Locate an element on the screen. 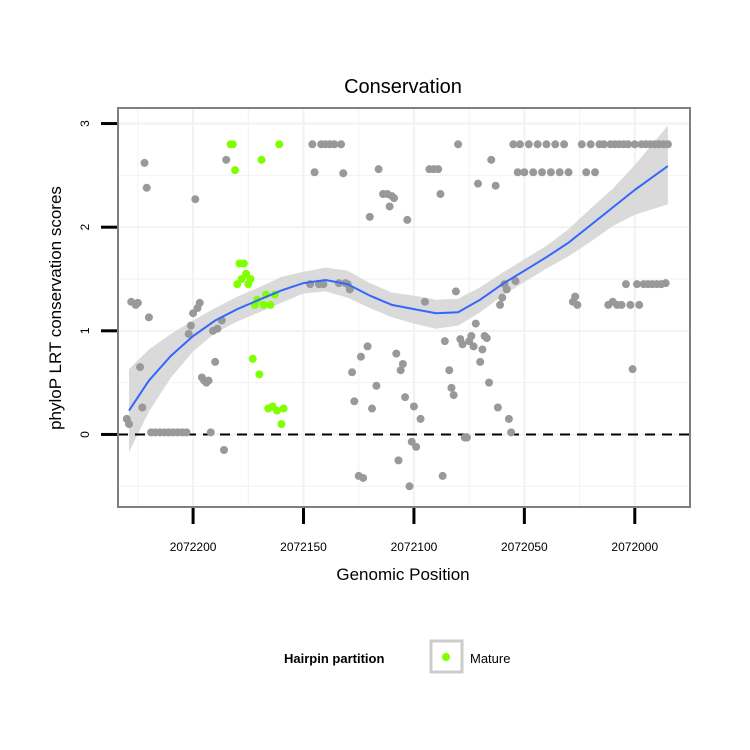 The width and height of the screenshot is (750, 750). legend-label-mature: Mature is located at coordinates (490, 658).